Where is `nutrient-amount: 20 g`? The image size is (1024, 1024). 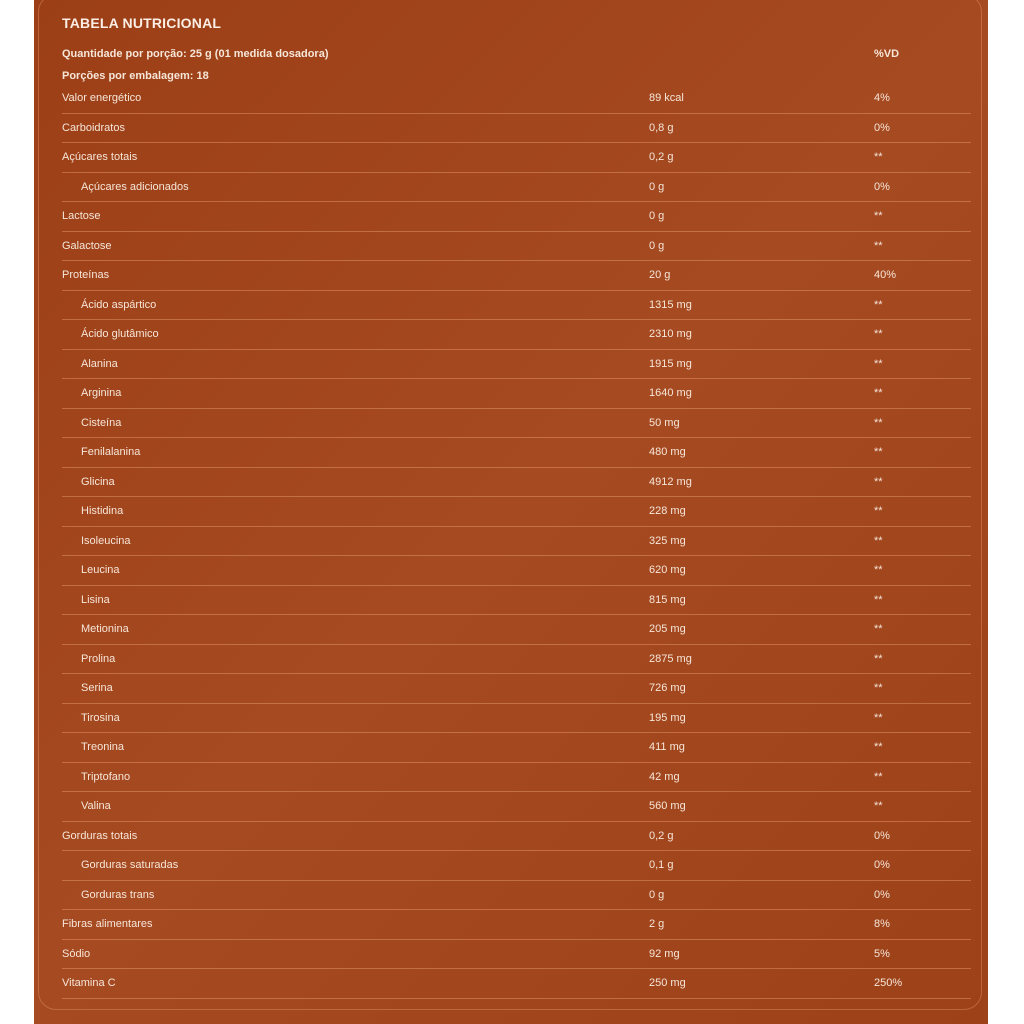
nutrient-amount: 20 g is located at coordinates (660, 275).